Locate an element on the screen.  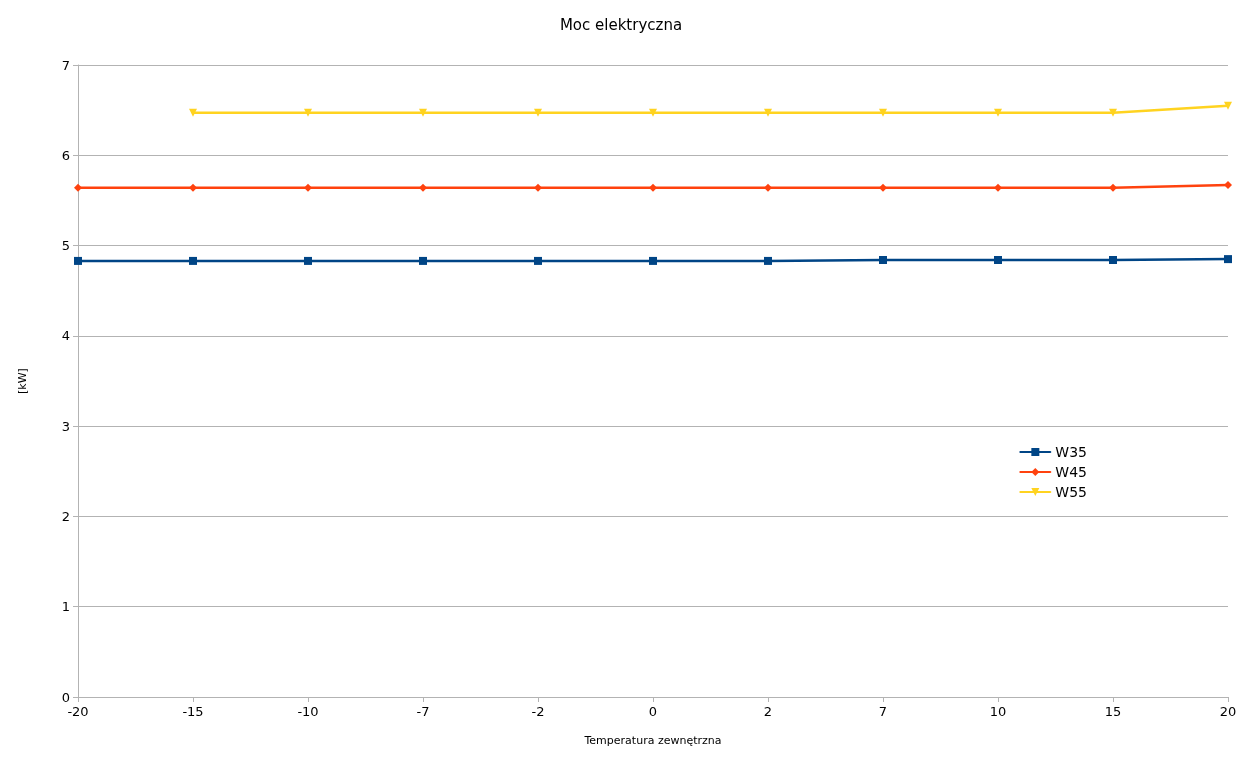
y-tick-label: 3 is located at coordinates (65, 426).